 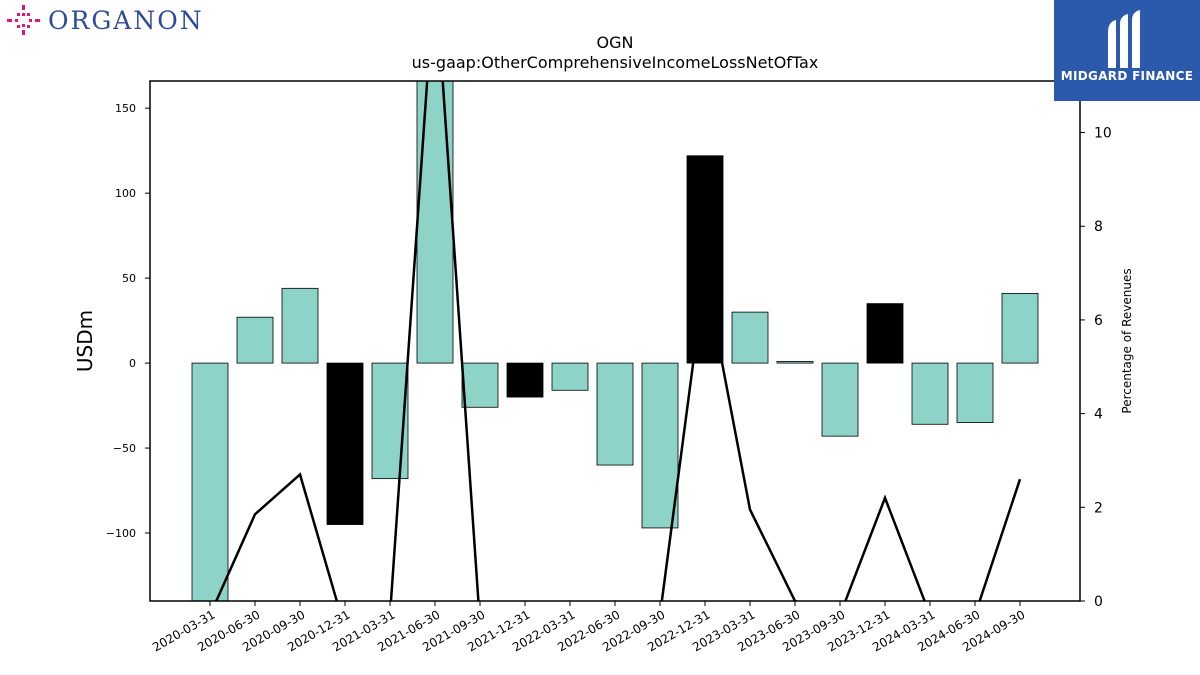 What do you see at coordinates (129, 278) in the screenshot?
I see `y-tick-label: 50` at bounding box center [129, 278].